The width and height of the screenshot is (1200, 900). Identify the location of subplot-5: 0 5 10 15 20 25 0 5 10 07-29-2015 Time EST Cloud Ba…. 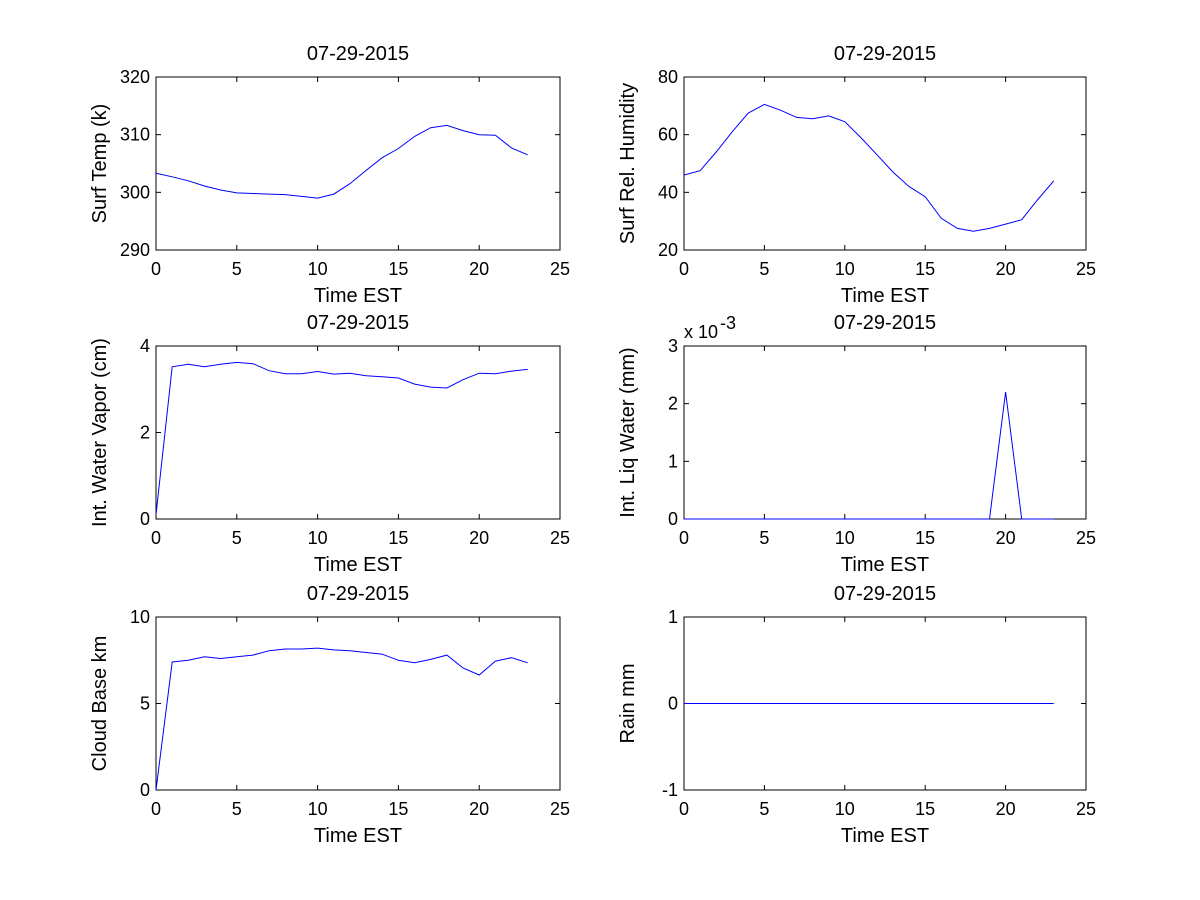
(329, 715).